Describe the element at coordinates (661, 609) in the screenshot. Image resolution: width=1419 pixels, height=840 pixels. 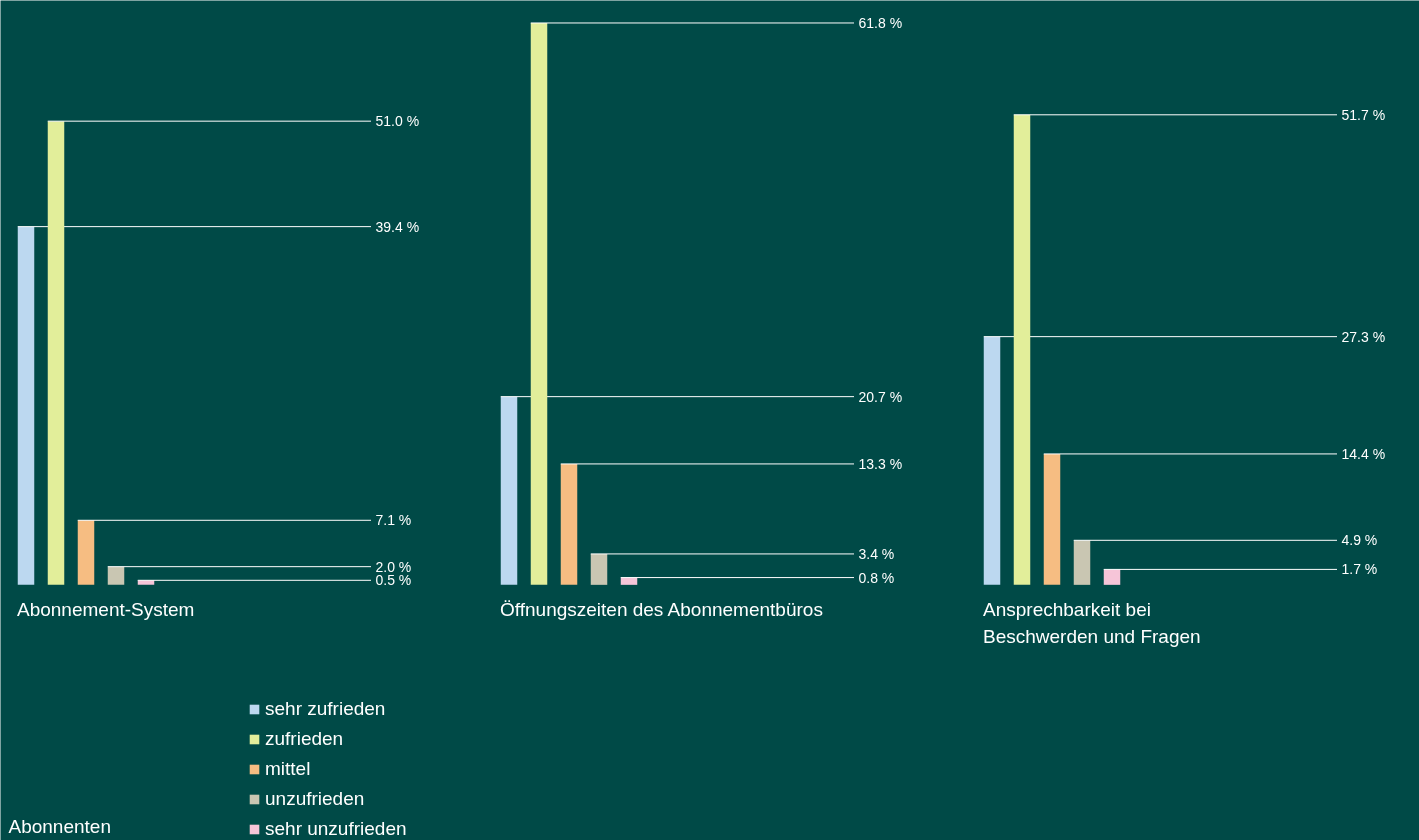
I see `x-tick-label: Öffnungszeiten des Abonnementbüros` at that location.